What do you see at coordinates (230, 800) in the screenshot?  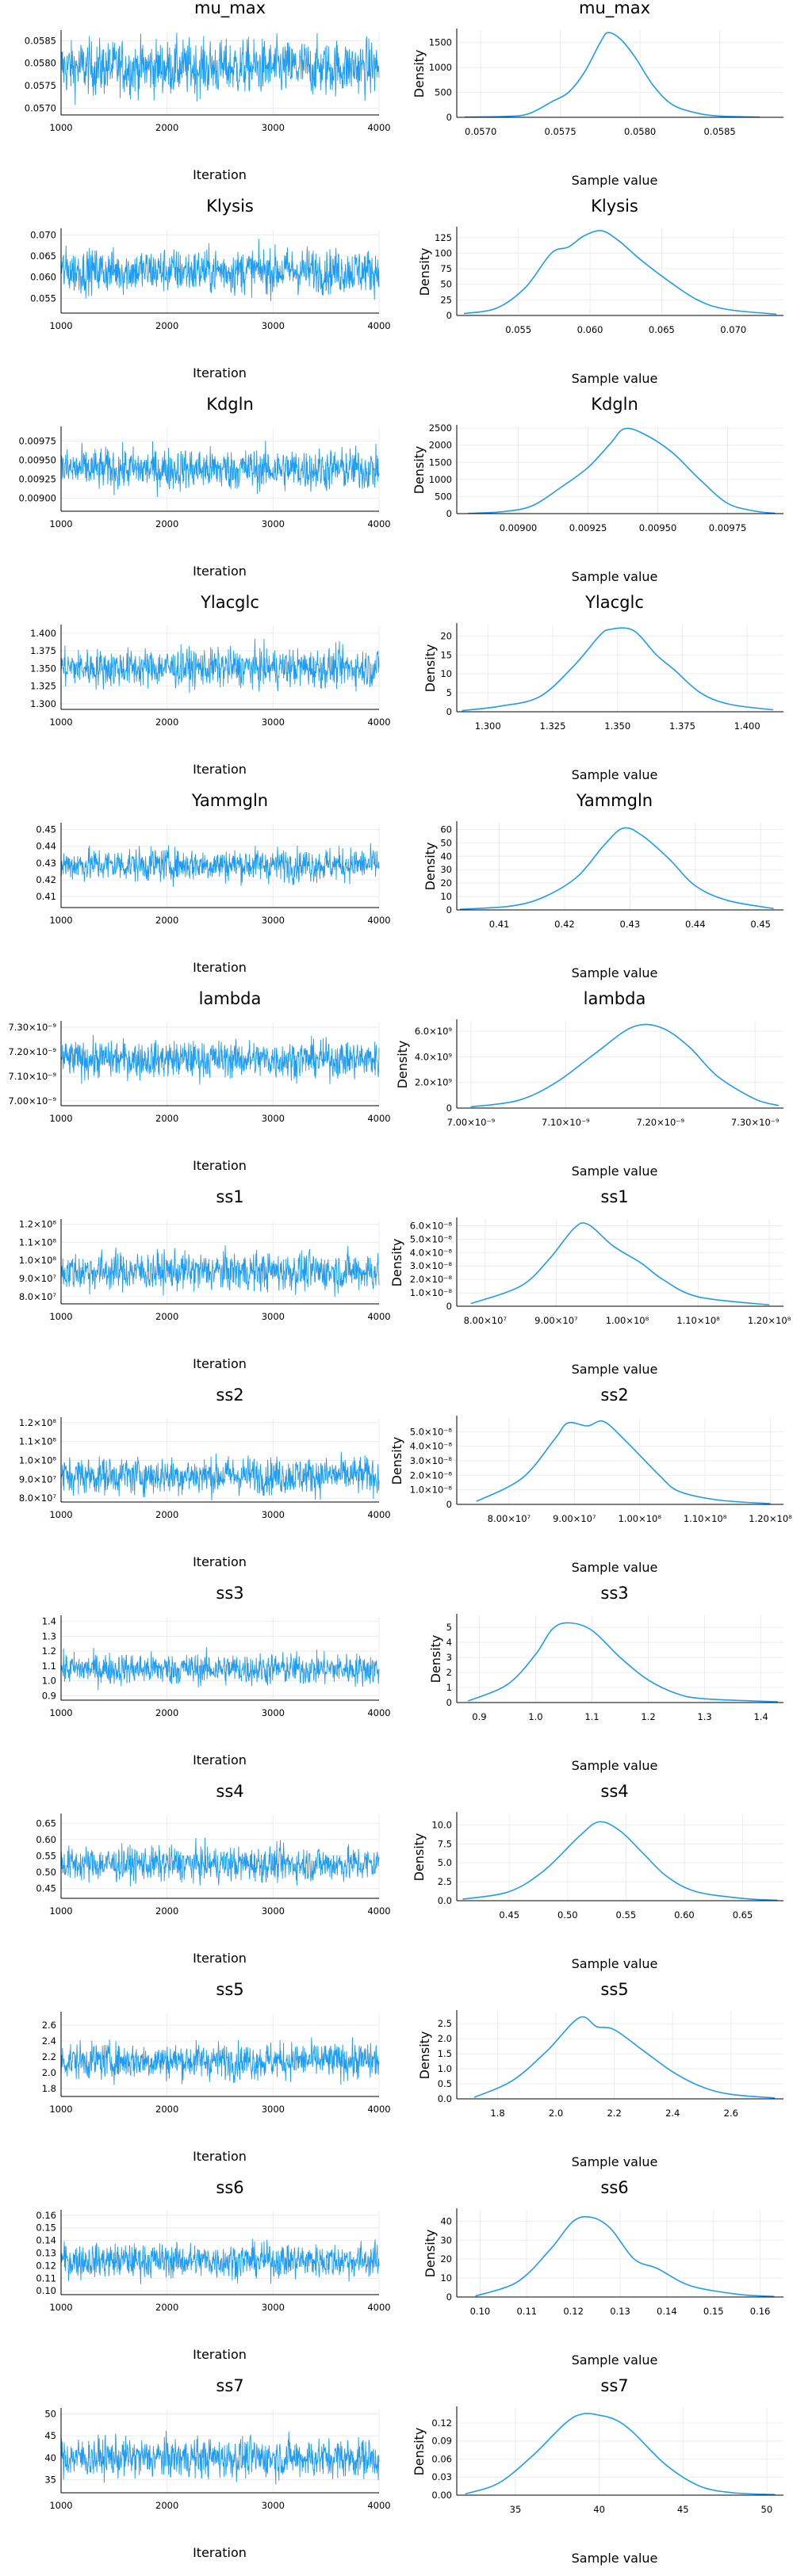 I see `trace-title-Yammgln: Yammgln` at bounding box center [230, 800].